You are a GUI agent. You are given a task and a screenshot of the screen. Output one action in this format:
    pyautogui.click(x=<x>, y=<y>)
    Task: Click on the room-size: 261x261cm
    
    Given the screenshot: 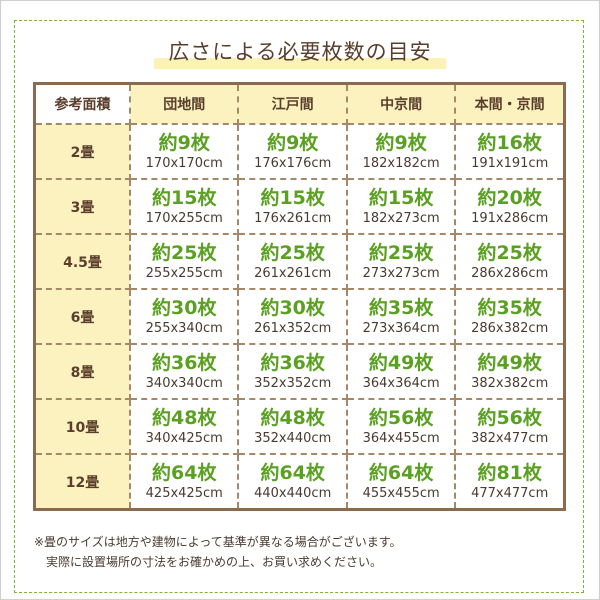 What is the action you would take?
    pyautogui.click(x=293, y=273)
    